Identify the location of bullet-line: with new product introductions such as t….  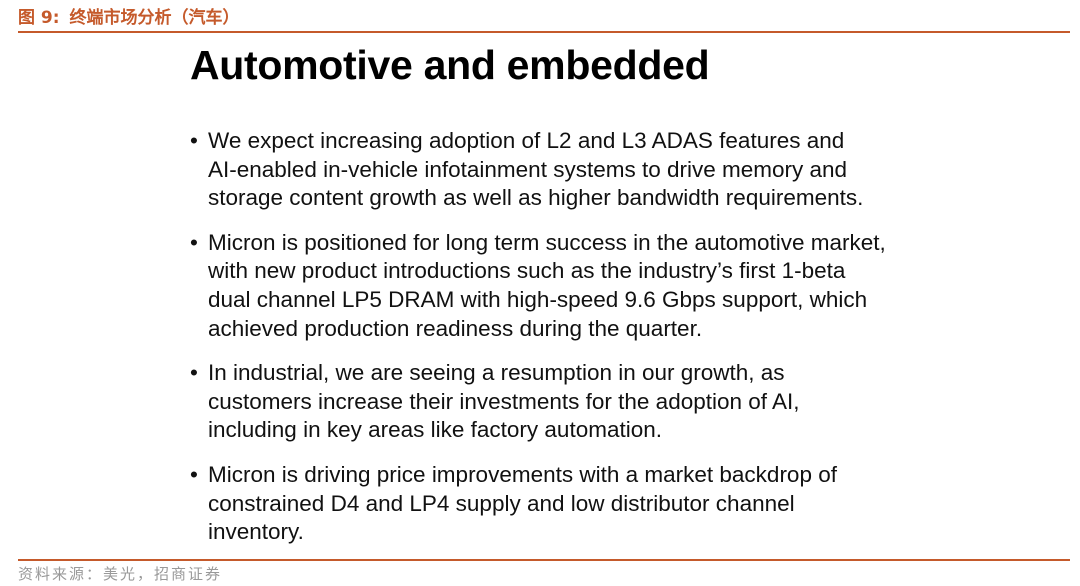
(527, 271).